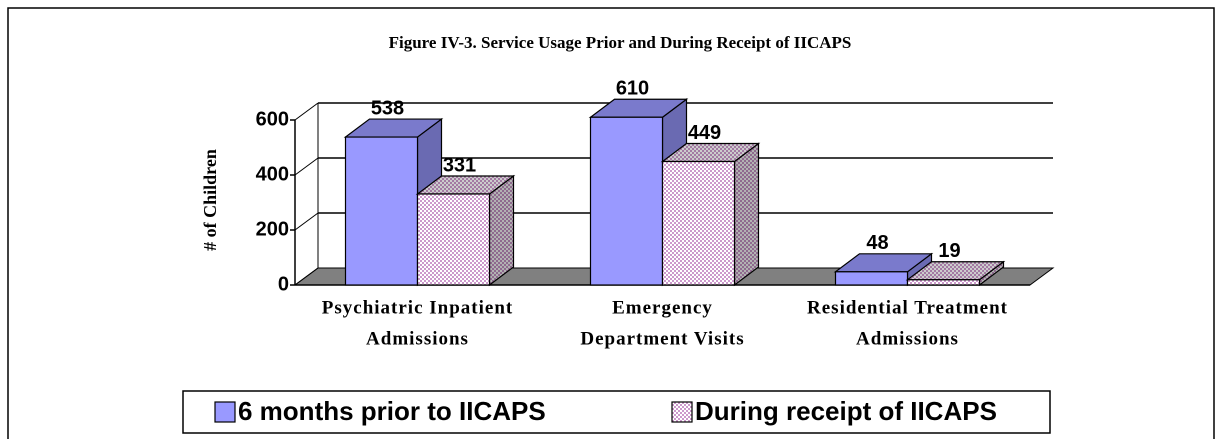 The height and width of the screenshot is (439, 1223). Describe the element at coordinates (272, 119) in the screenshot. I see `y-tick-label: 600` at that location.